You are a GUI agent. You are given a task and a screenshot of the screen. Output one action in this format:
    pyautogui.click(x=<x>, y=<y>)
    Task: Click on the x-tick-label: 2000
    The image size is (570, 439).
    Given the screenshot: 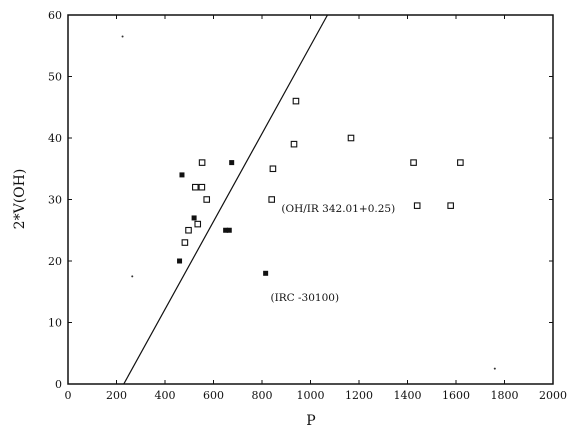 What is the action you would take?
    pyautogui.click(x=553, y=395)
    